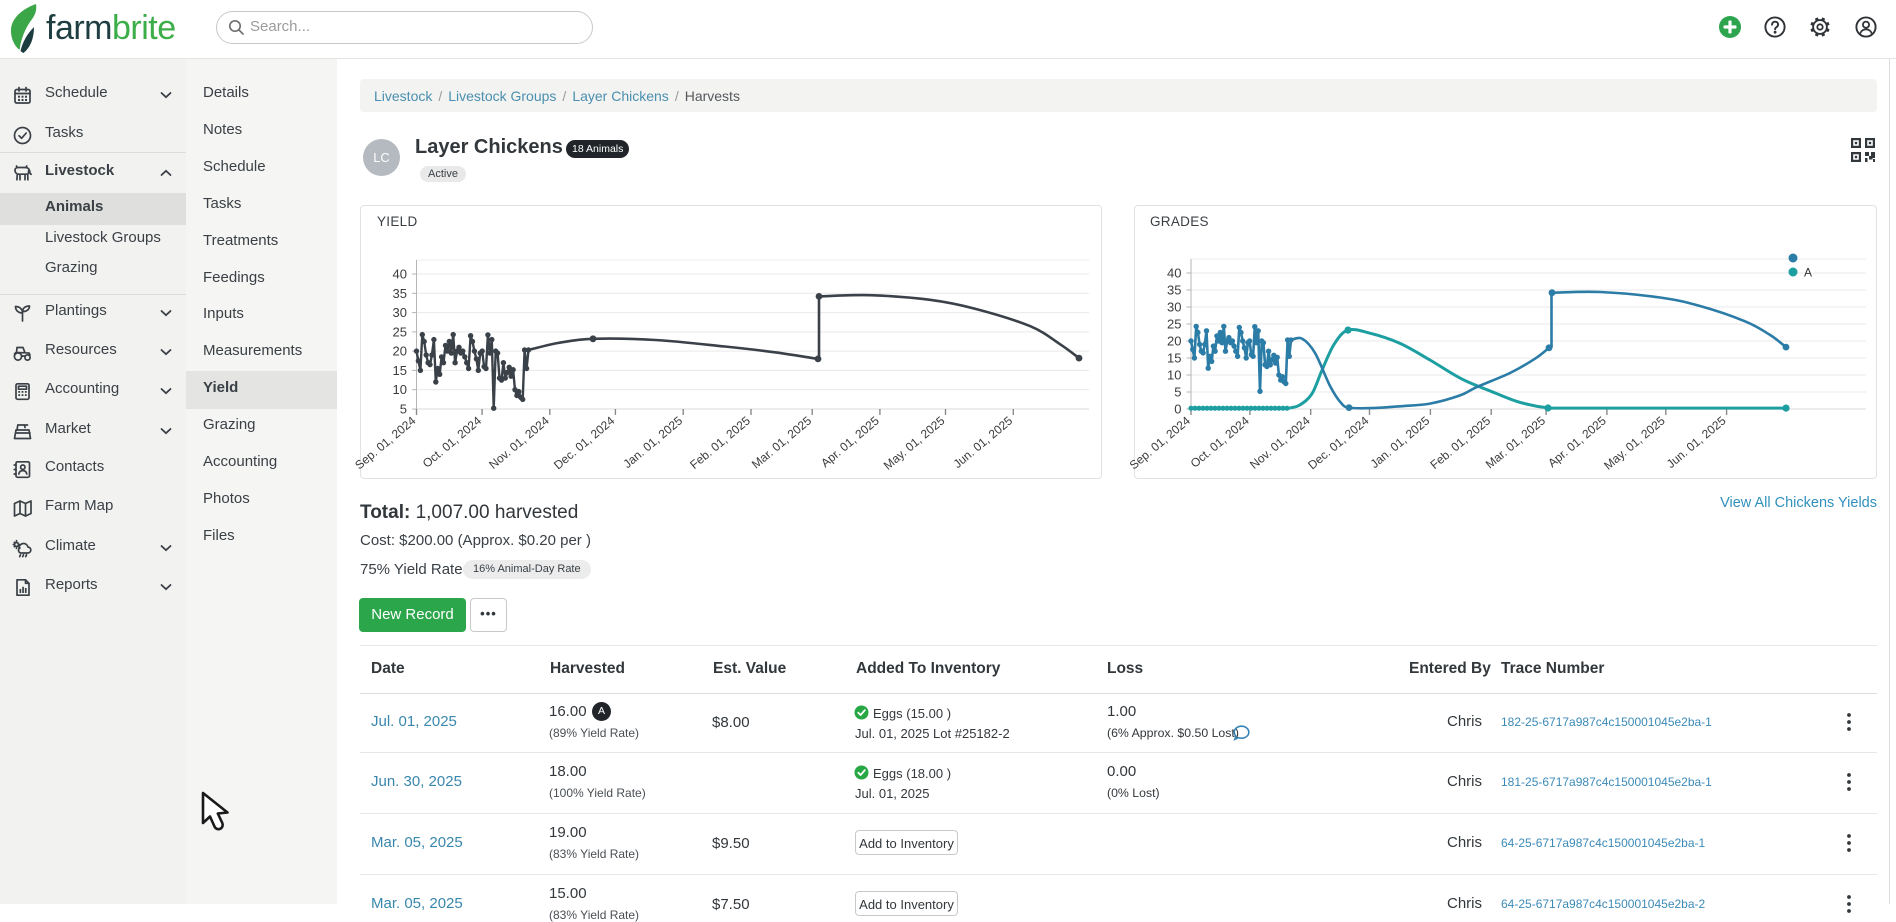 The width and height of the screenshot is (1896, 922). I want to click on svg-text: 0, so click(1177, 409).